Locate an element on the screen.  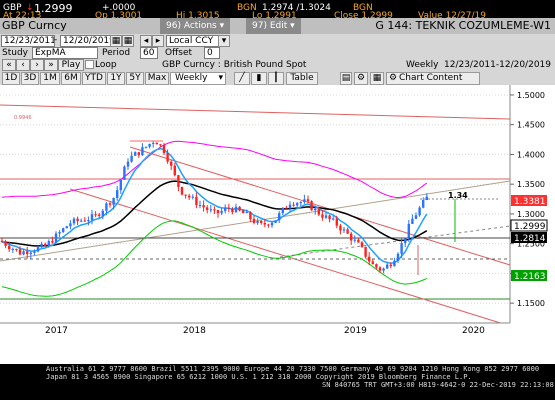
currency-select: Local CCY is located at coordinates (194, 41).